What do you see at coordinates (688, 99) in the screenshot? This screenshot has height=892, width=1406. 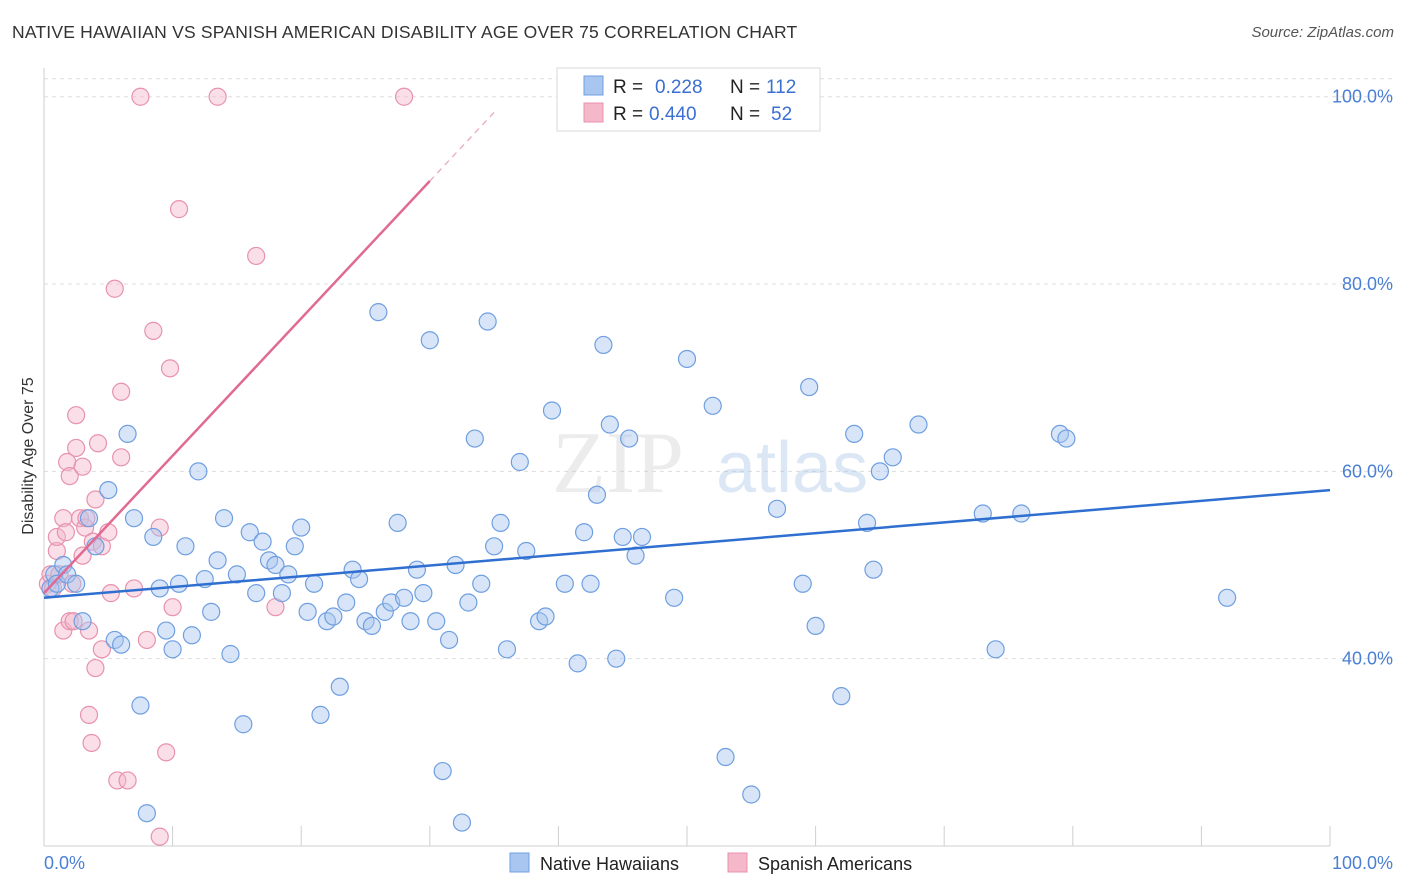 I see `stats-legend: R = 0.228 N = 112 R = 0.440 N = 52` at bounding box center [688, 99].